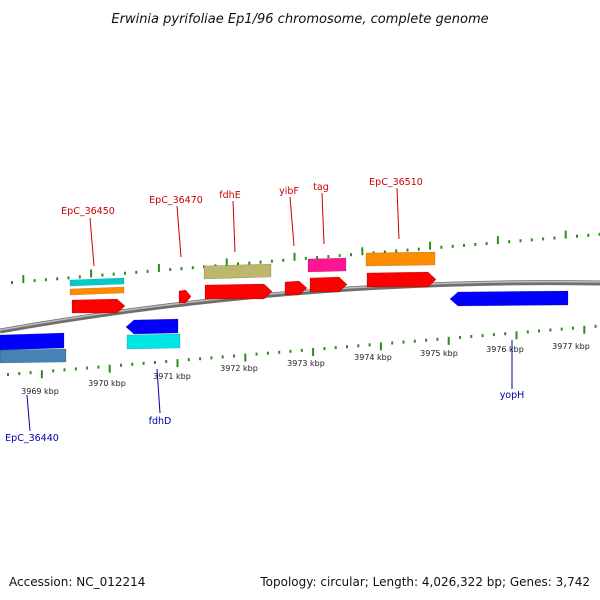 This screenshot has width=600, height=600. I want to click on tick-label-3973-kbp: 3973 kbp, so click(306, 363).